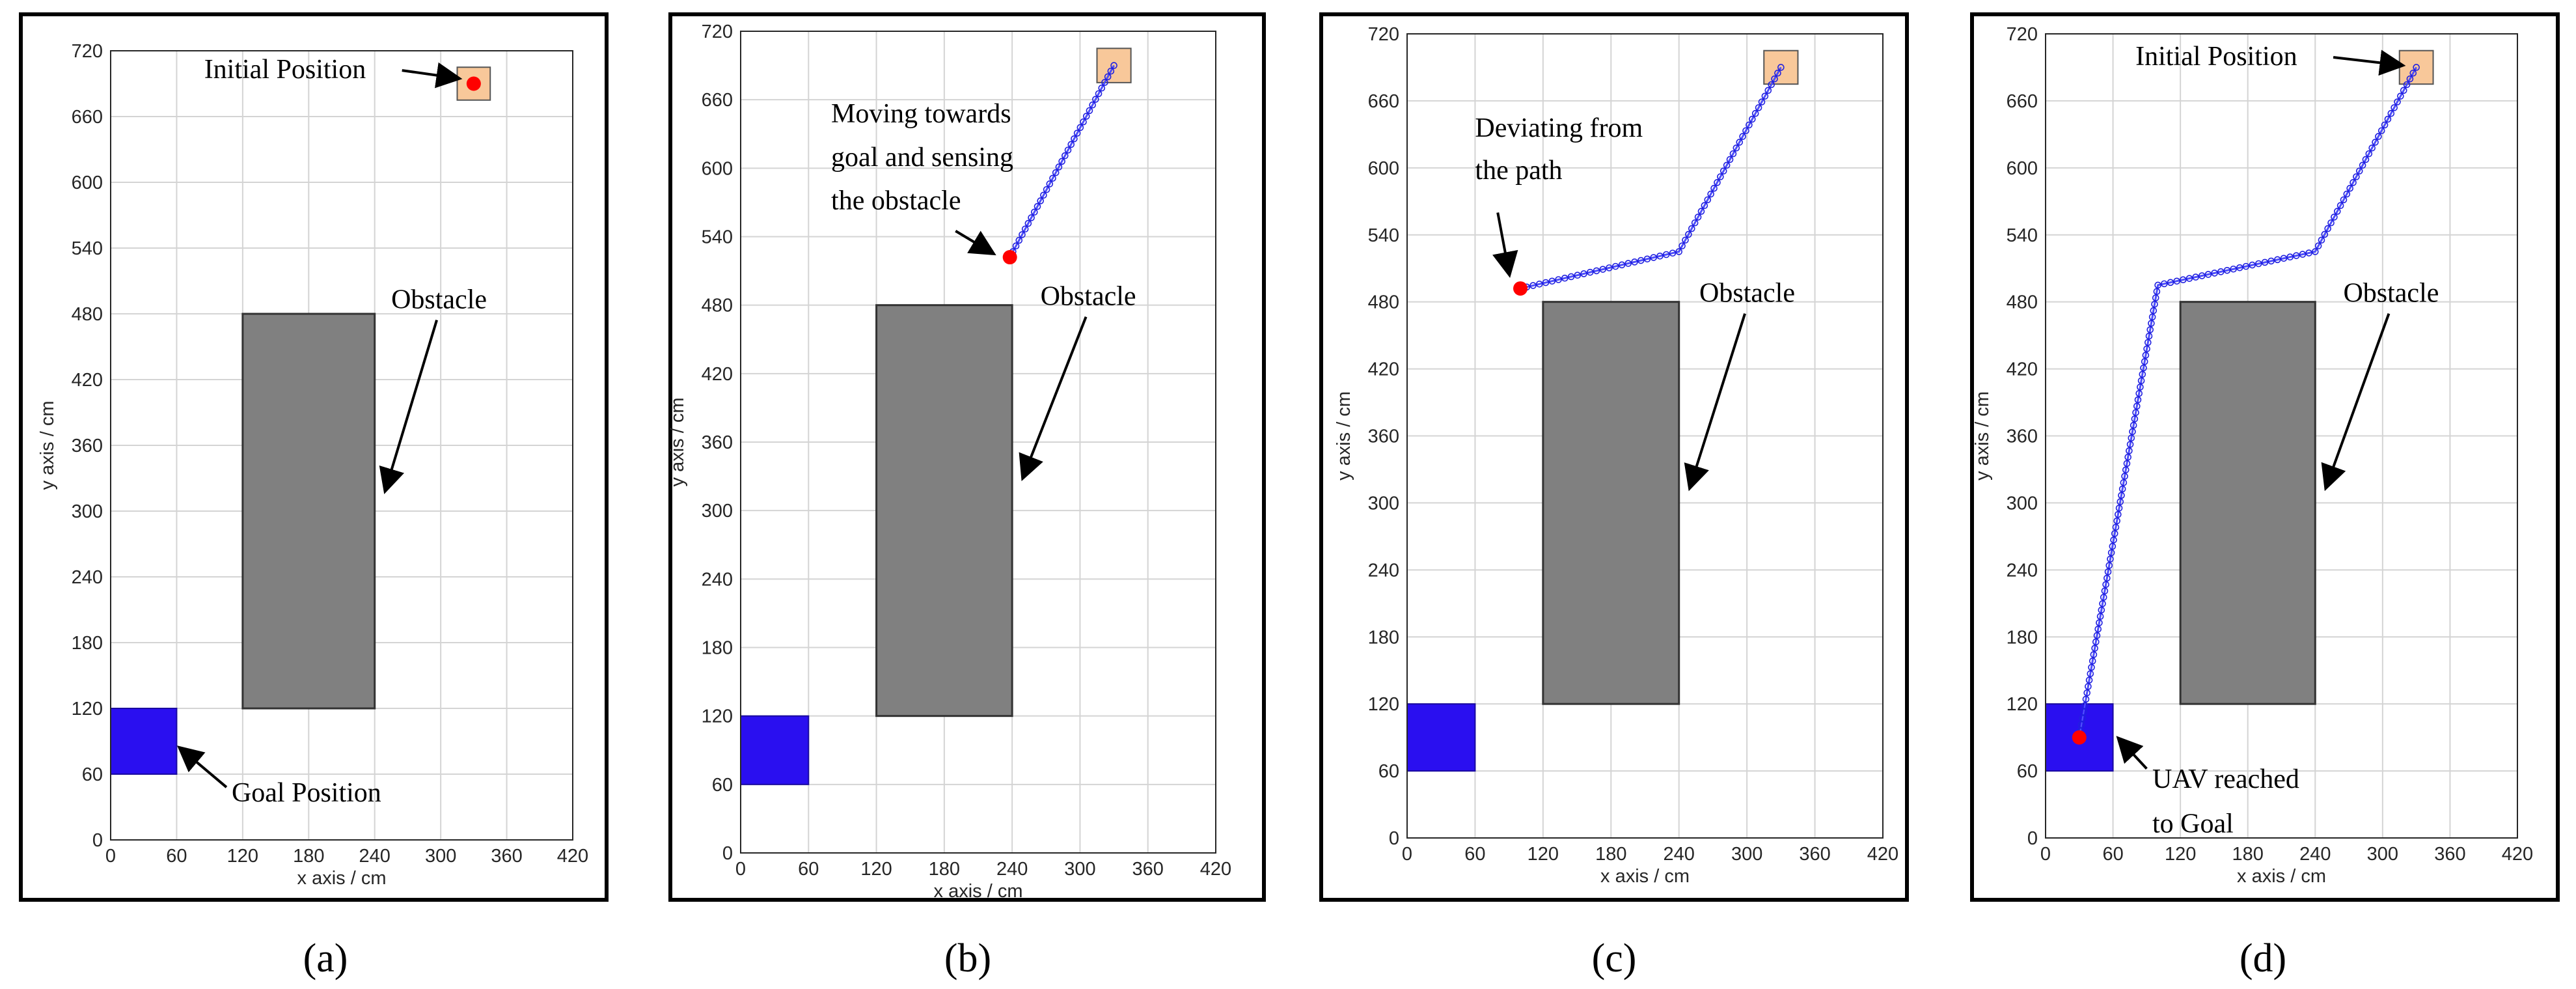 The image size is (2576, 989). What do you see at coordinates (944, 510) in the screenshot?
I see `obstacle-rect` at bounding box center [944, 510].